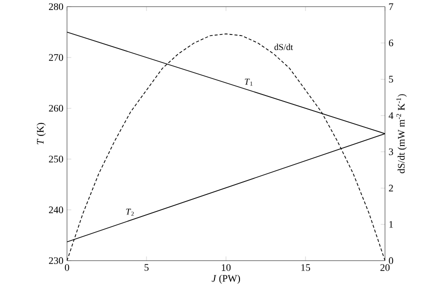 The image size is (437, 300). Describe the element at coordinates (385, 268) in the screenshot. I see `x-tick-label: 20` at that location.